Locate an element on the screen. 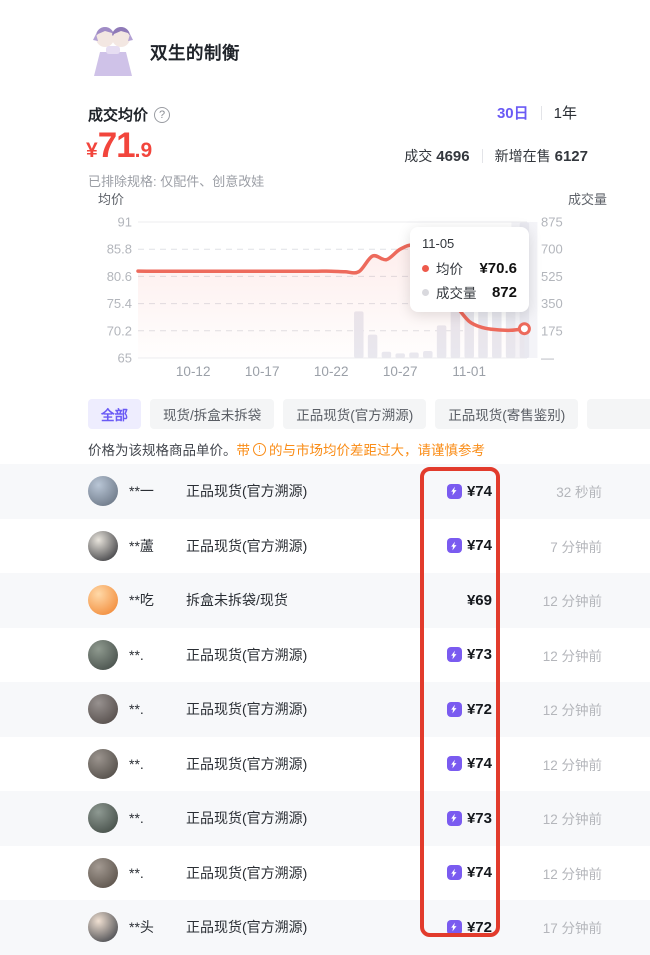 This screenshot has height=955, width=650. help-question-icon: ? is located at coordinates (162, 114).